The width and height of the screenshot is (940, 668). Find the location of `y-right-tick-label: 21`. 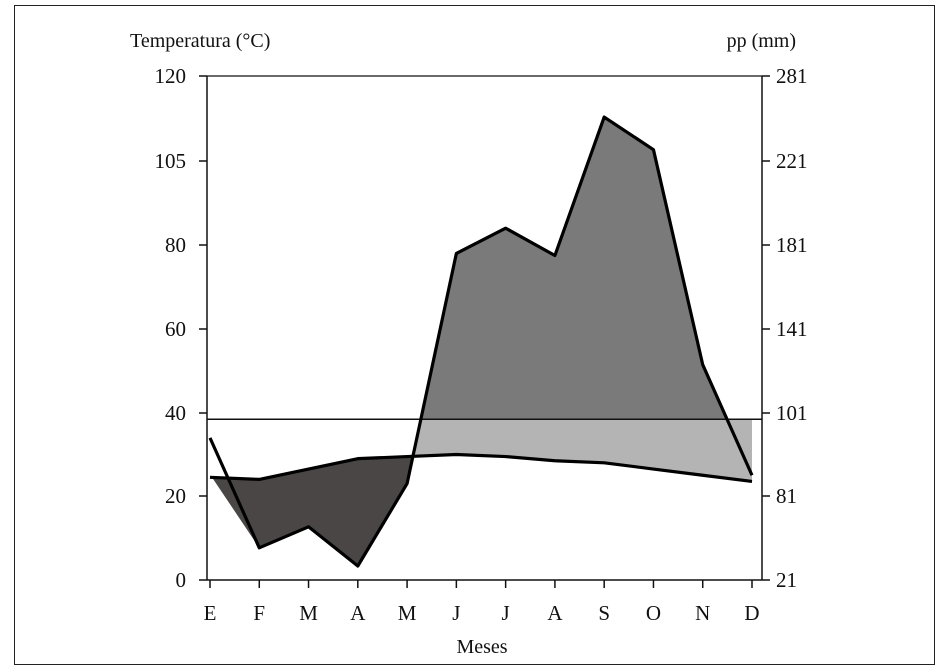

y-right-tick-label: 21 is located at coordinates (786, 580).